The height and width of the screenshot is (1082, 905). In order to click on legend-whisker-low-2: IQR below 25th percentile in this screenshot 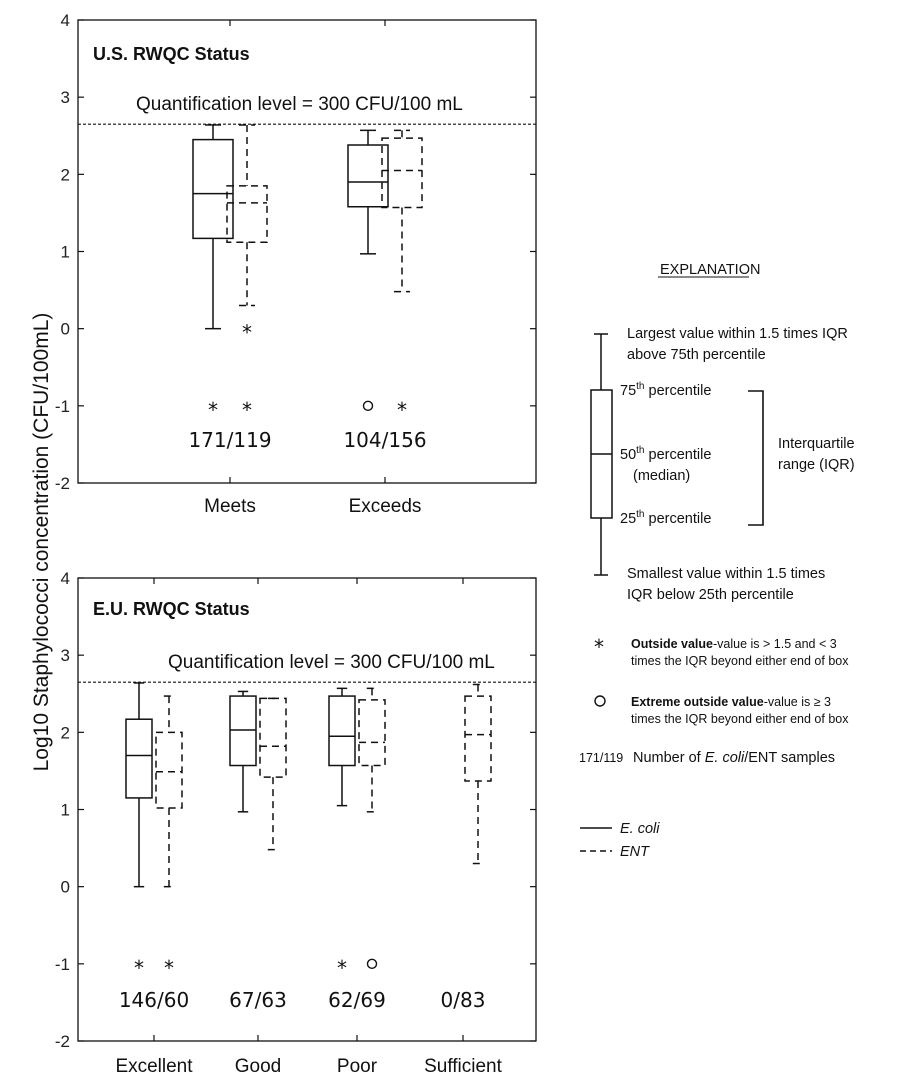, I will do `click(710, 595)`.